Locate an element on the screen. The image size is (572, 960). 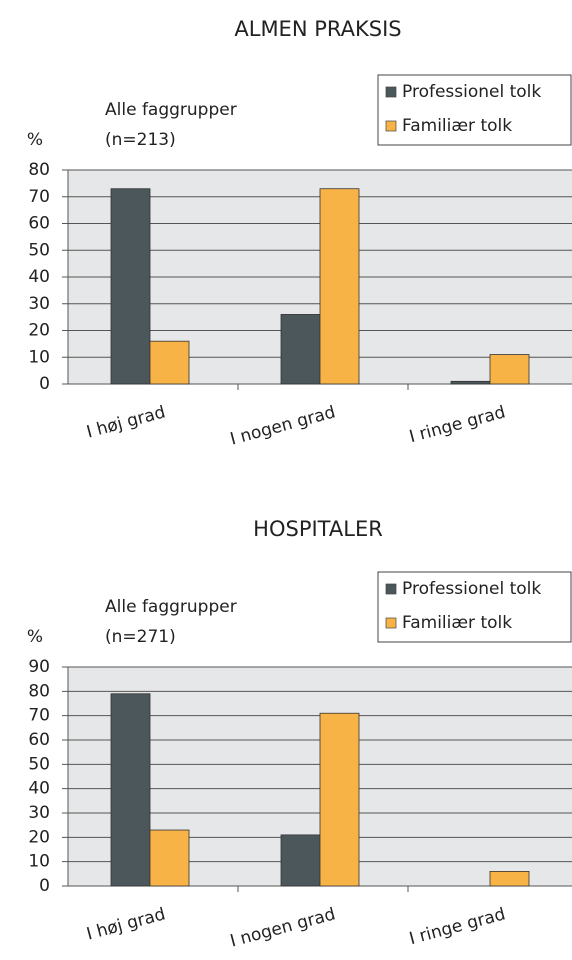
chart-title: ALMEN PRAKSIS is located at coordinates (317, 29).